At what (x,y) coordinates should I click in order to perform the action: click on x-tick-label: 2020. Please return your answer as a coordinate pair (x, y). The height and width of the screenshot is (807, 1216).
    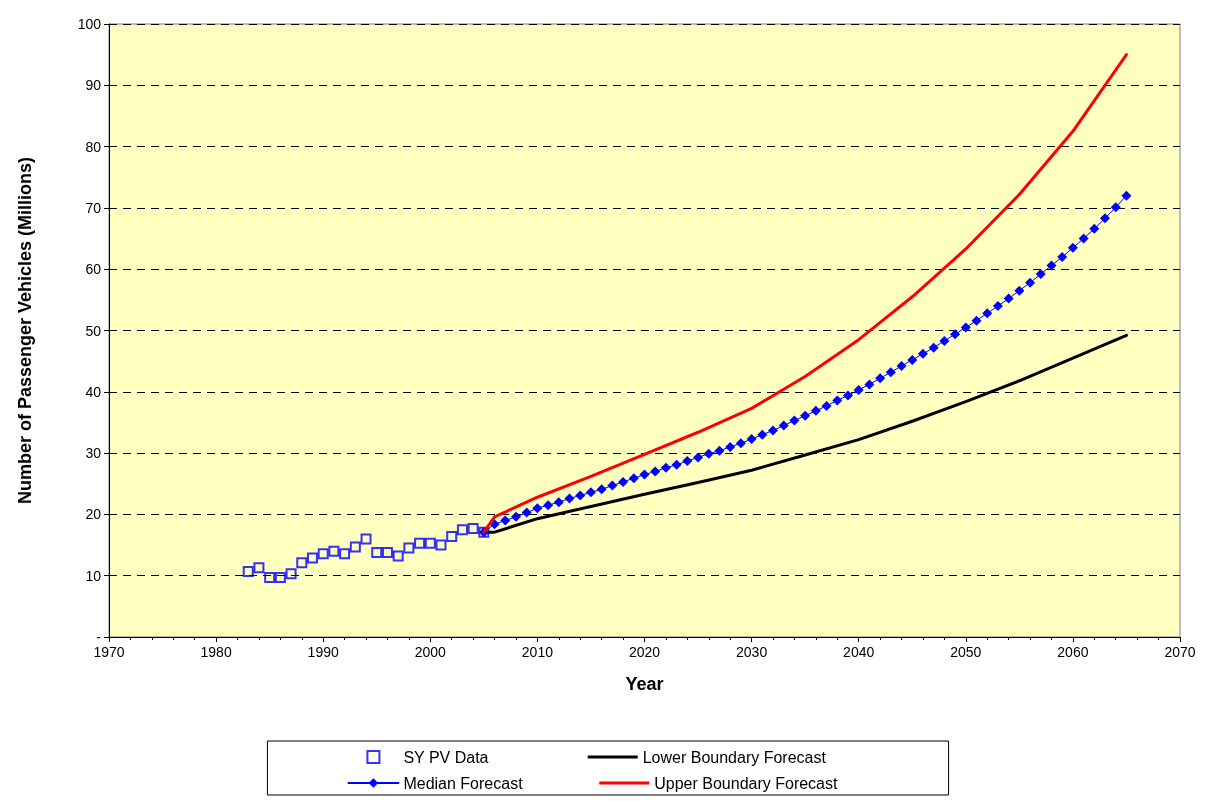
    Looking at the image, I should click on (644, 652).